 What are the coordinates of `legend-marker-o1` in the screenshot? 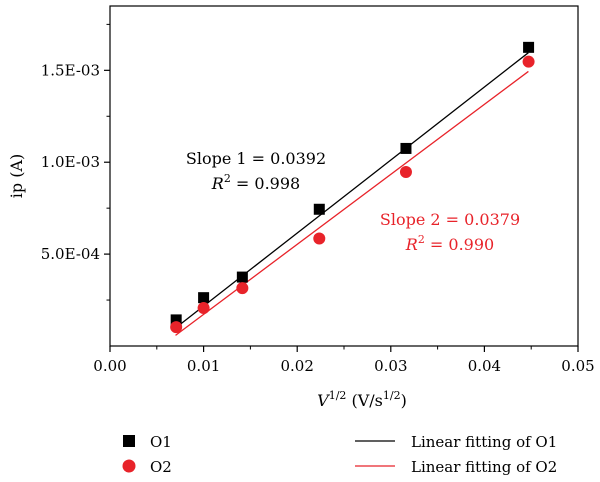 It's located at (129, 441).